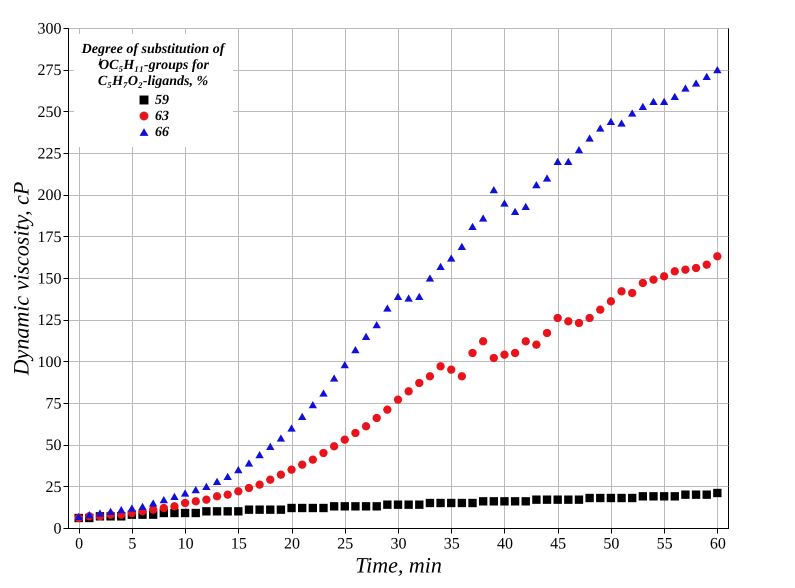  Describe the element at coordinates (664, 544) in the screenshot. I see `x-tick-label: 55` at that location.